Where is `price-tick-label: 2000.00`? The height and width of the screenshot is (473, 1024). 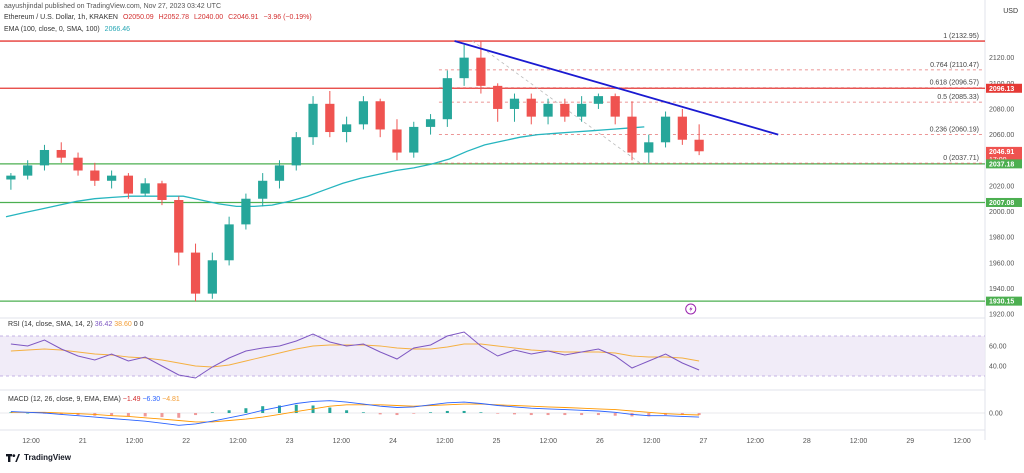
price-tick-label: 2000.00 is located at coordinates (1001, 212).